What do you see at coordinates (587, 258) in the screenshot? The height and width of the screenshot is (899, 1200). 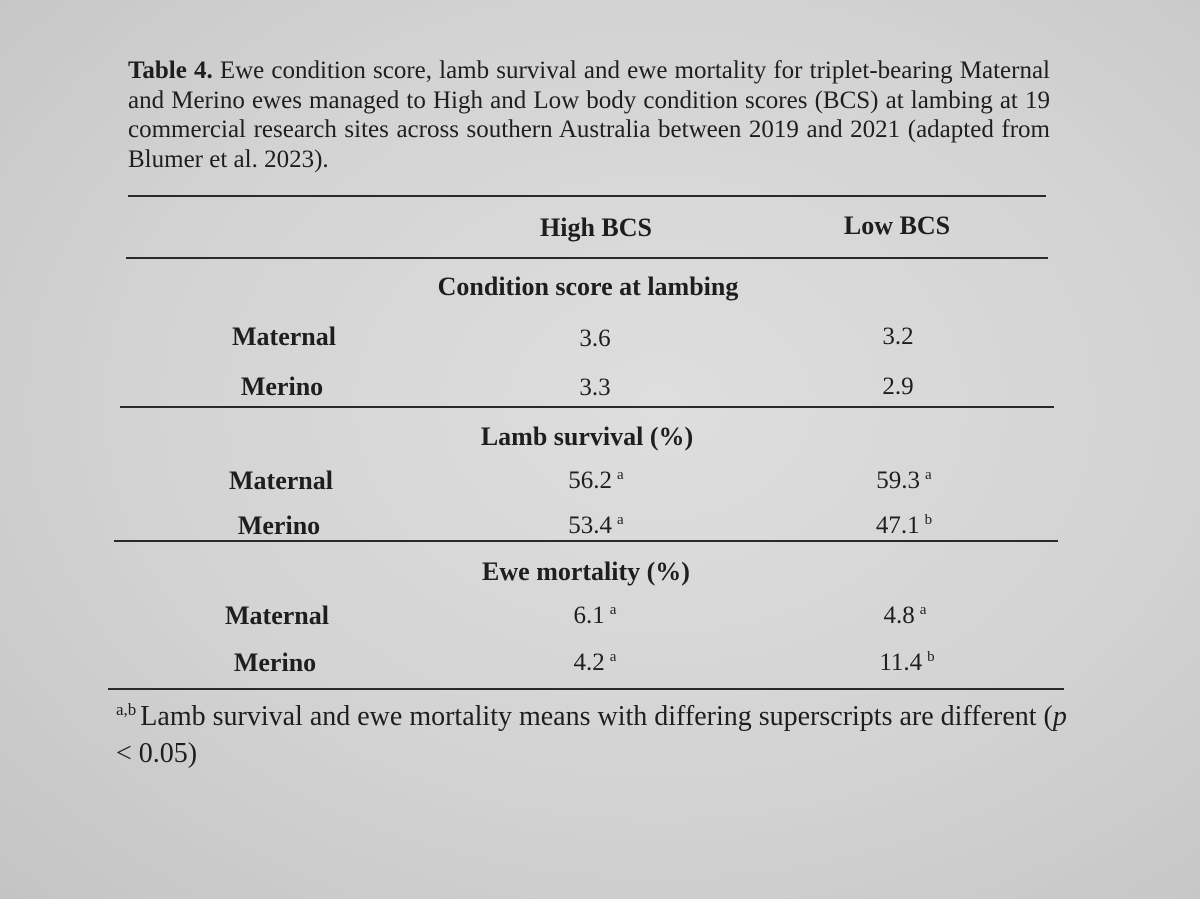 I see `header-rule` at bounding box center [587, 258].